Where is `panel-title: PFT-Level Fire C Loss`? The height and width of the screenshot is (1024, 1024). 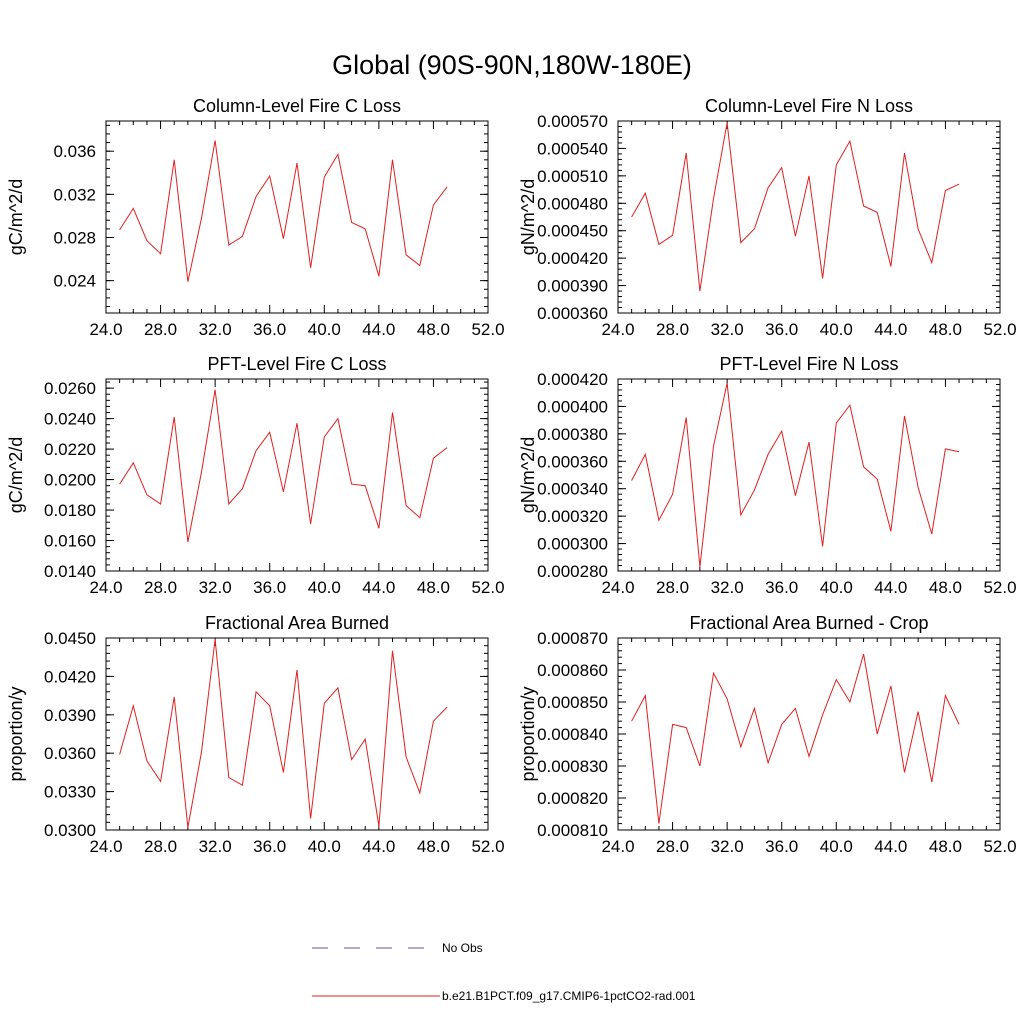
panel-title: PFT-Level Fire C Loss is located at coordinates (296, 364).